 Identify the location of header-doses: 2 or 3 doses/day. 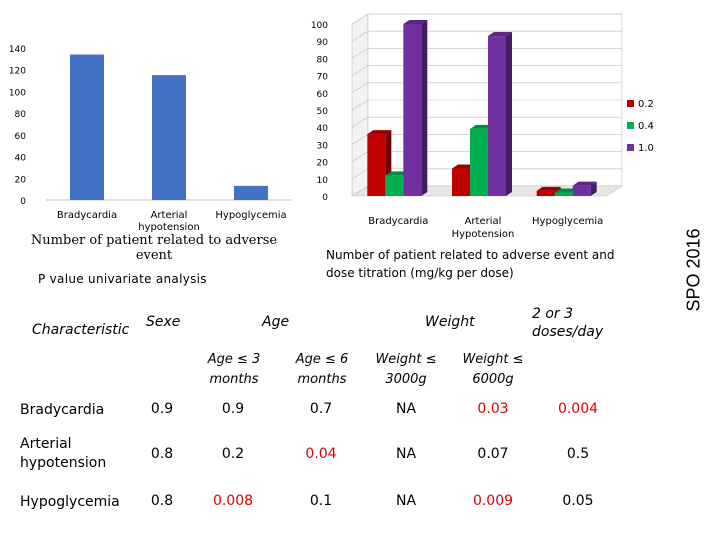
(568, 323).